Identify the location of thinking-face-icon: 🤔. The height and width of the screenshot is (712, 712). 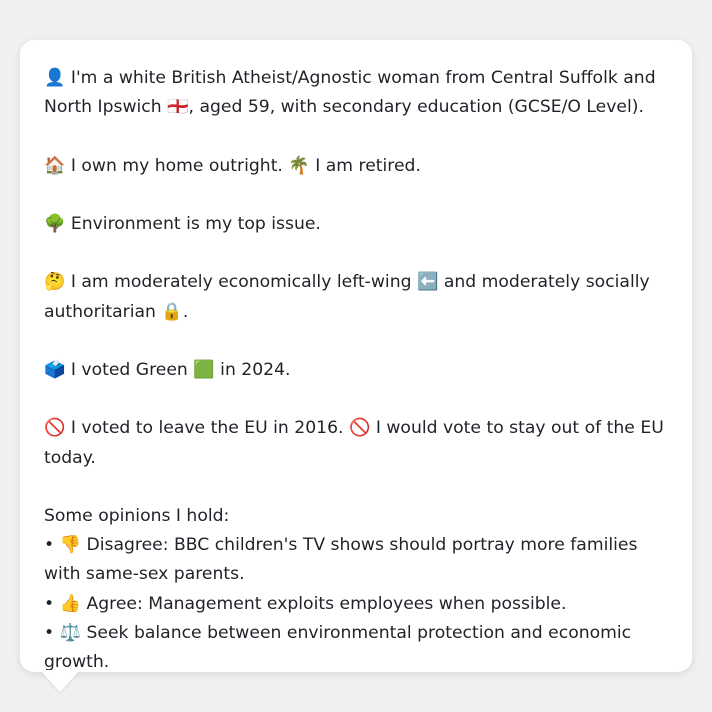
(55, 282).